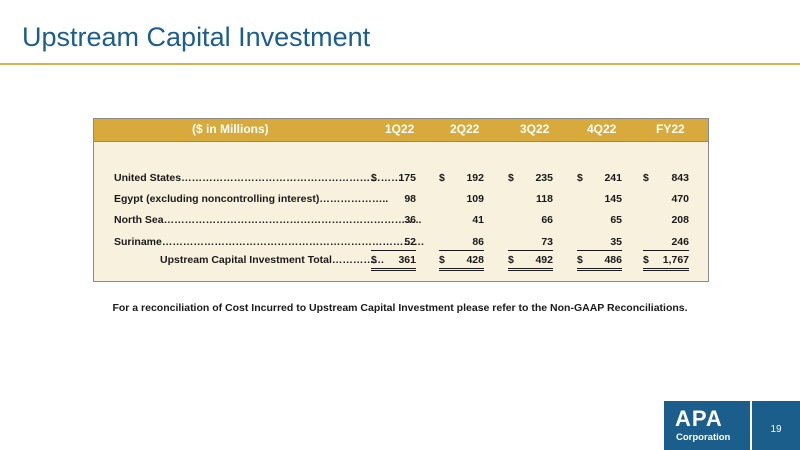 This screenshot has height=450, width=800. I want to click on cell-fy22: $843, so click(666, 178).